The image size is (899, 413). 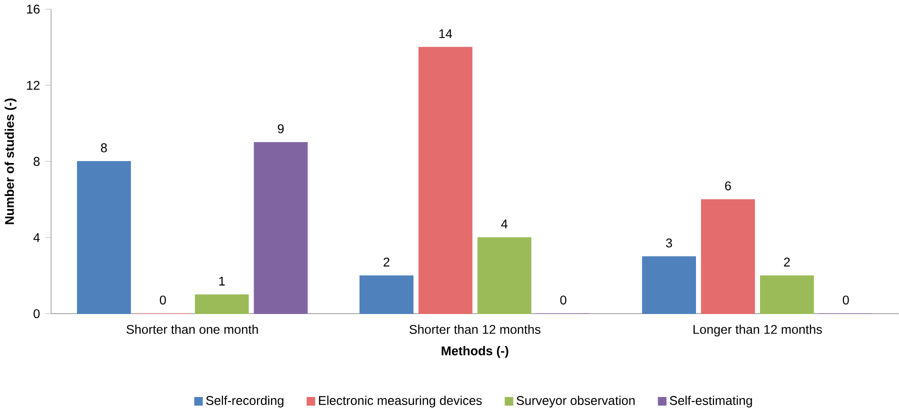 What do you see at coordinates (222, 281) in the screenshot?
I see `data-label: 1` at bounding box center [222, 281].